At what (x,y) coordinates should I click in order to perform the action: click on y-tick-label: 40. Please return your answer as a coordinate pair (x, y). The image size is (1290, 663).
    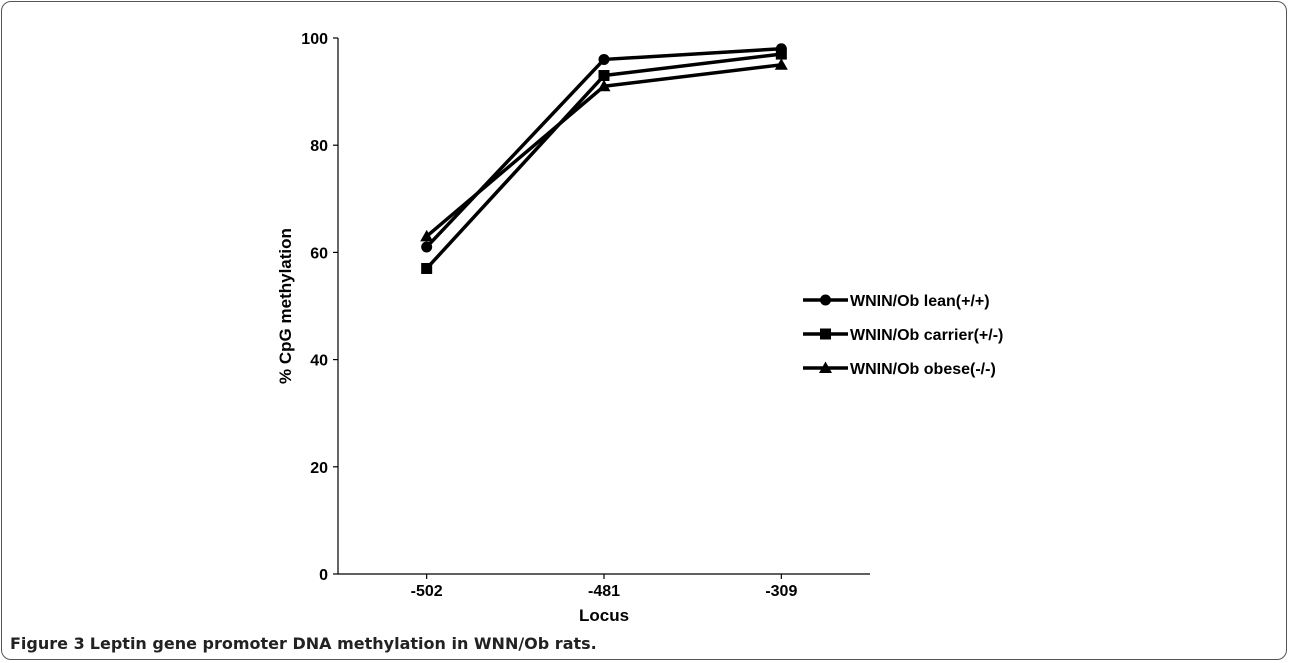
    Looking at the image, I should click on (319, 361).